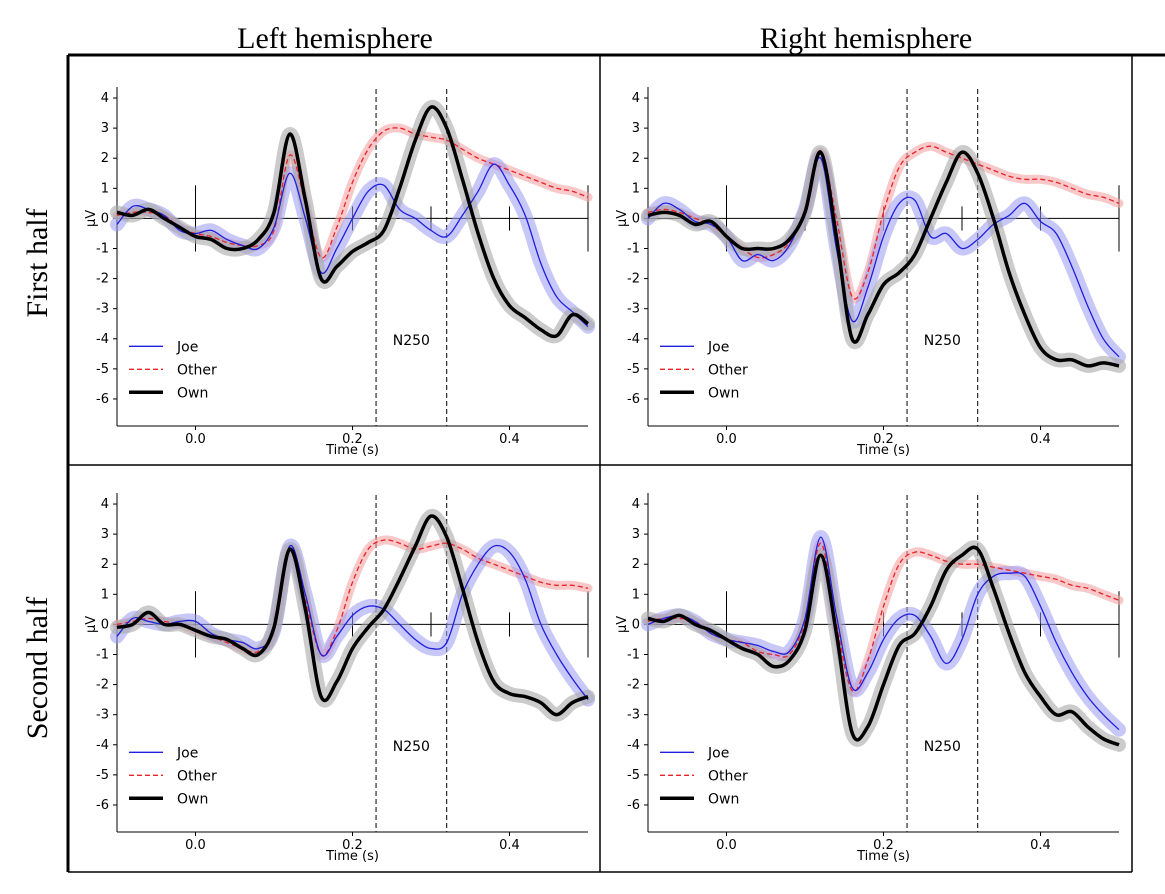  Describe the element at coordinates (883, 222) in the screenshot. I see `series-line-other` at that location.